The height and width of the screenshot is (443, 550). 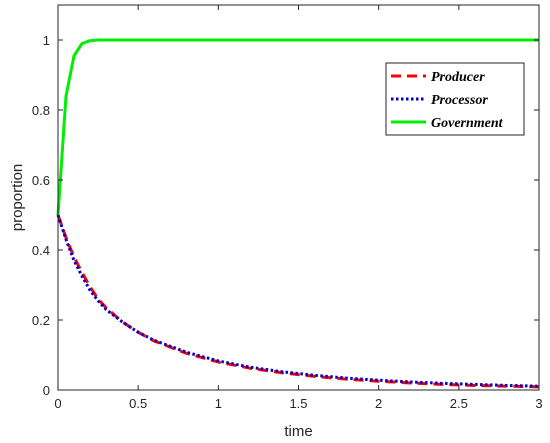 I want to click on x-tick-label: 2.5, so click(x=459, y=403).